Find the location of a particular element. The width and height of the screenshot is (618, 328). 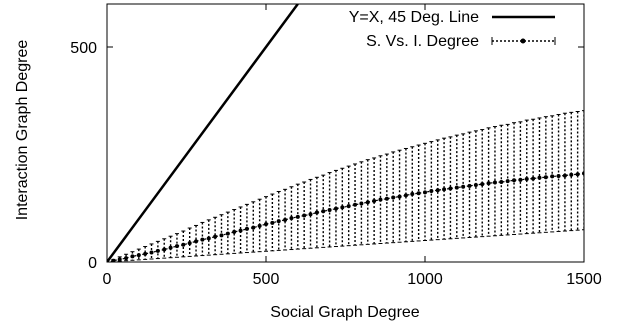

x-tick-label: 0 is located at coordinates (107, 279).